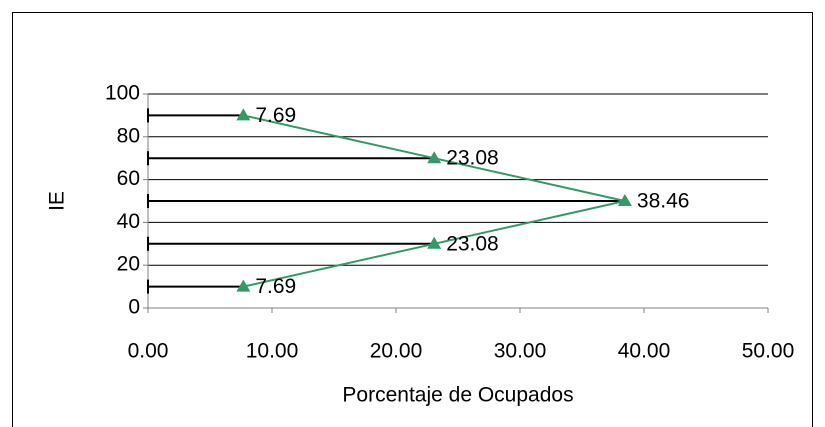 Image resolution: width=825 pixels, height=427 pixels. Describe the element at coordinates (128, 221) in the screenshot. I see `y-tick-label: 40` at that location.